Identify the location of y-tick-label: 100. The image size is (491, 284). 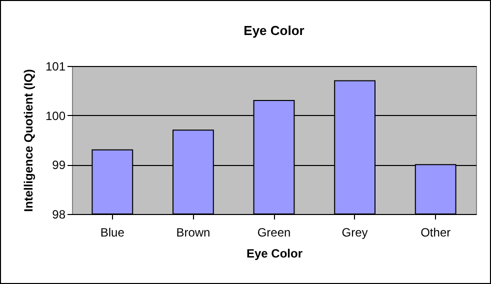
(55, 115).